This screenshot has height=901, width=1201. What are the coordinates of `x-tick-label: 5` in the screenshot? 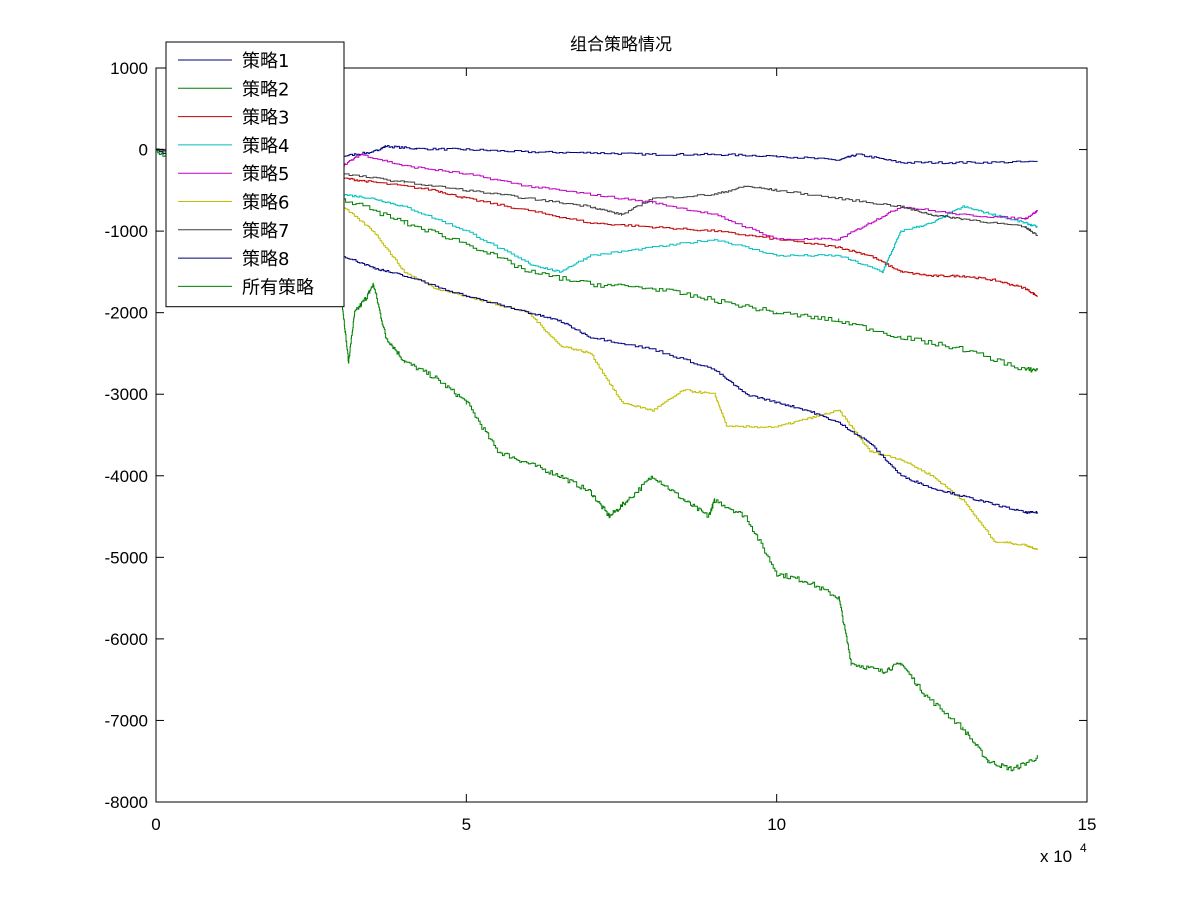 It's located at (466, 824).